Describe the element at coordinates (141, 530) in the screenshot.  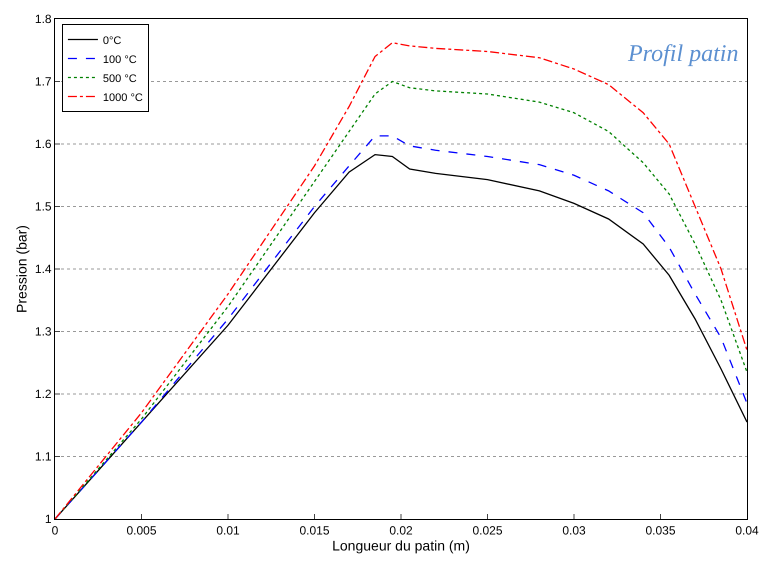
I see `x-tick-label: 0.005` at that location.